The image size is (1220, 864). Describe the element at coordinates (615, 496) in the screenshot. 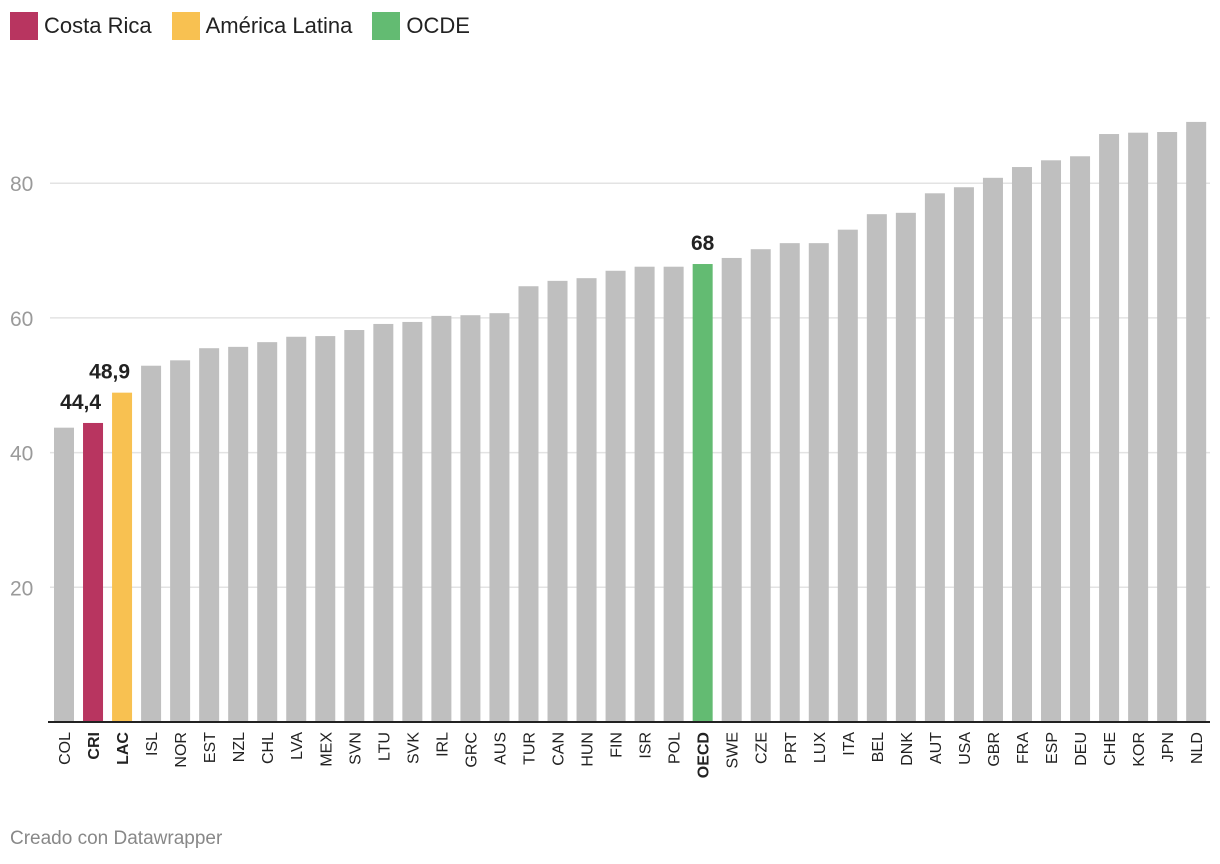

I see `bar-fin` at that location.